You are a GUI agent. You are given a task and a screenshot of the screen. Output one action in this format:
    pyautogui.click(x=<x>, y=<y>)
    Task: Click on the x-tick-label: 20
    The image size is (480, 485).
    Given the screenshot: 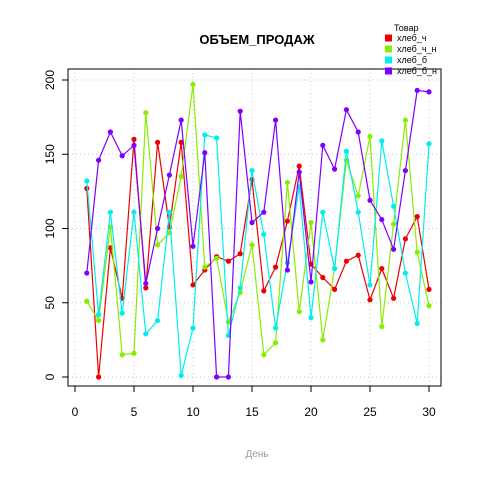 What is the action you would take?
    pyautogui.click(x=311, y=412)
    